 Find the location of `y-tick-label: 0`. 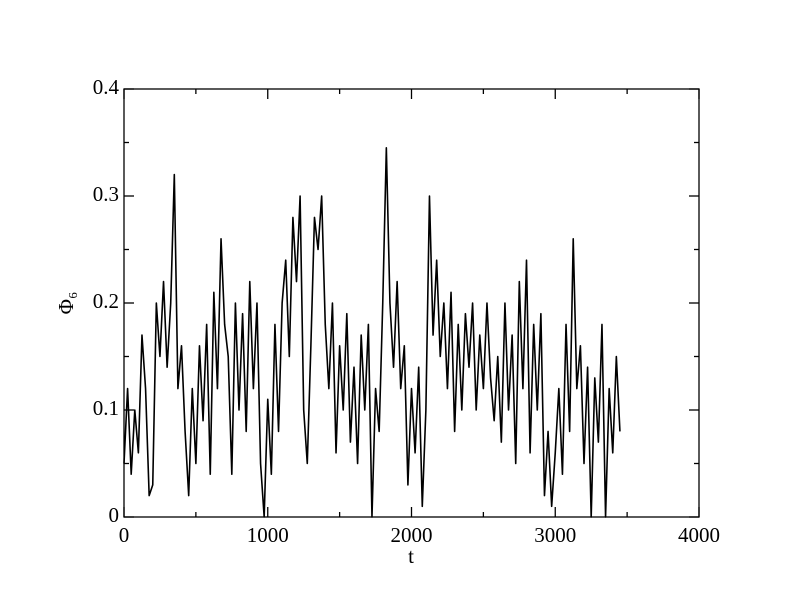

y-tick-label: 0 is located at coordinates (114, 515).